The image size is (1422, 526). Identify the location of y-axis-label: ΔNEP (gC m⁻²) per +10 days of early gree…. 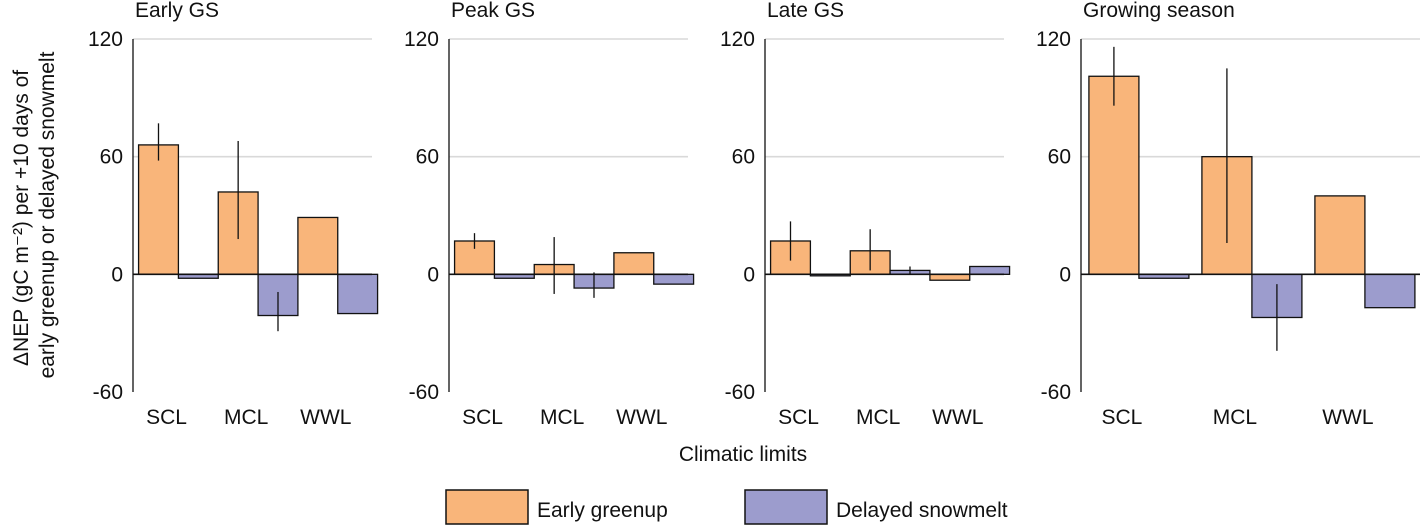
(34, 214).